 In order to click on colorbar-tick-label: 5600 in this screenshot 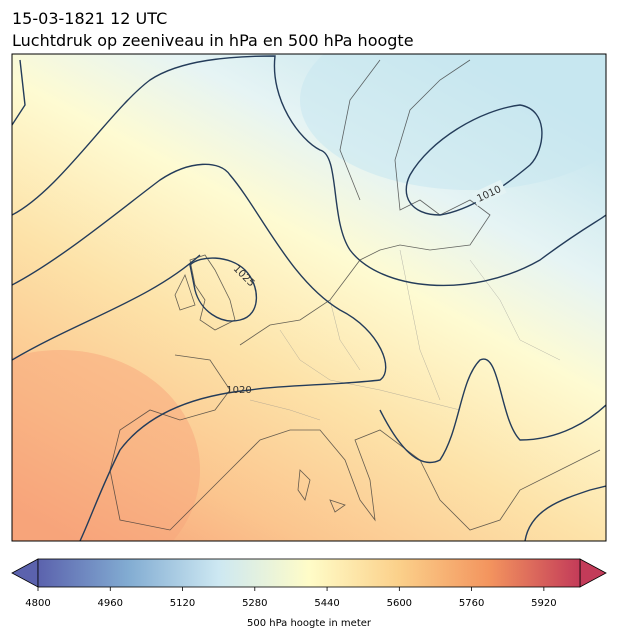, I will do `click(399, 603)`.